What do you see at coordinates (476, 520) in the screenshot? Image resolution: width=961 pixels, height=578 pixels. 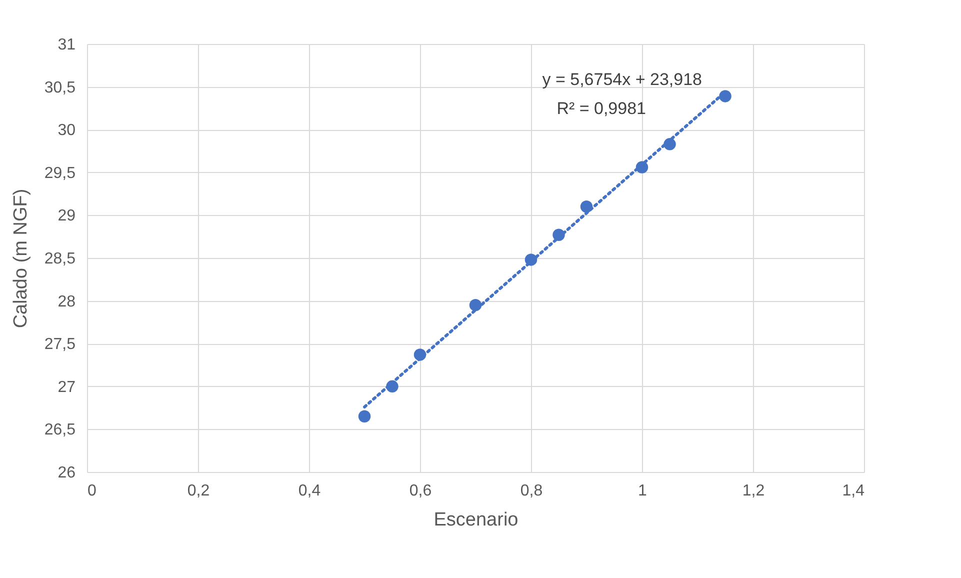 I see `x-axis-title: Escenario` at bounding box center [476, 520].